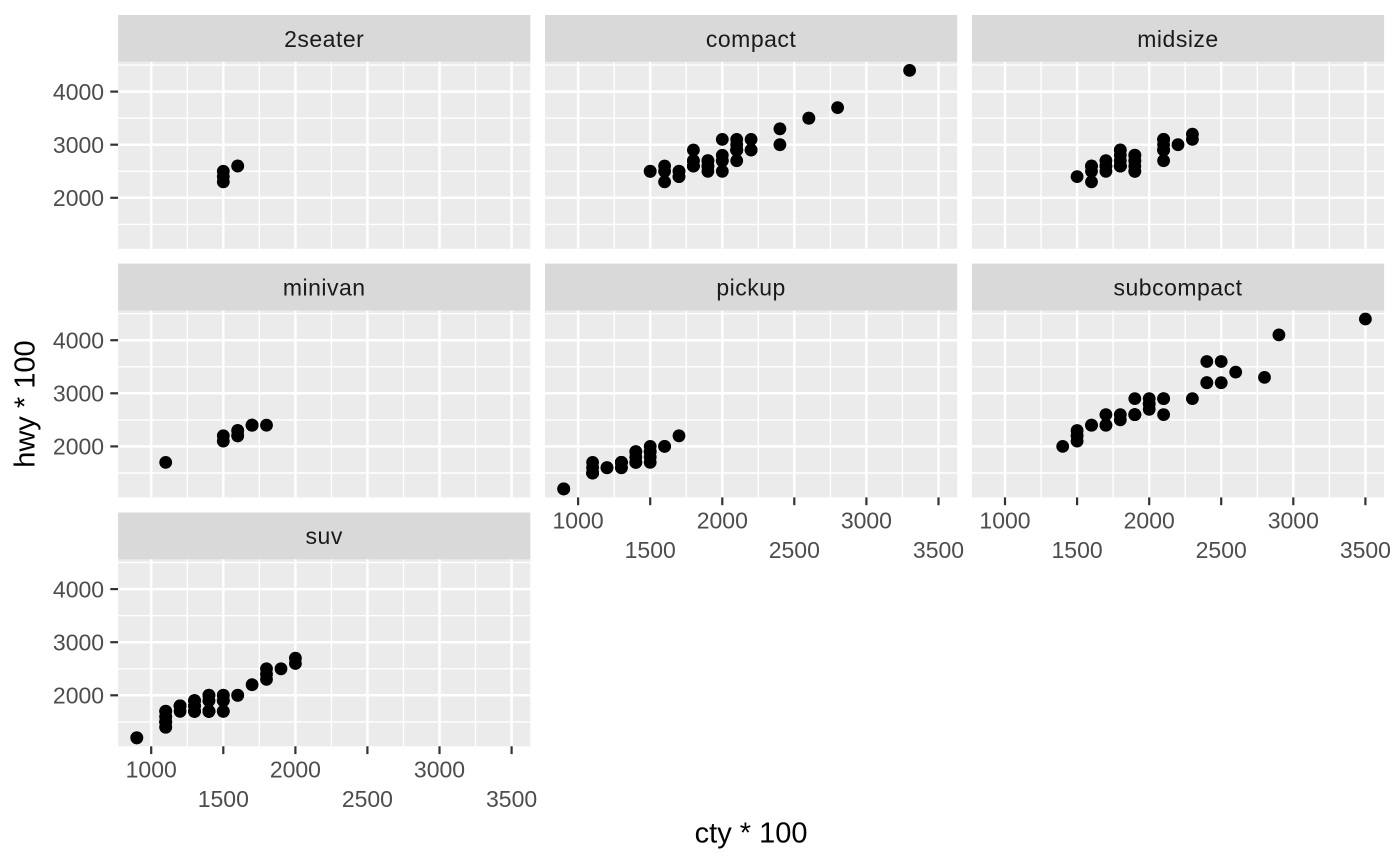 The image size is (1400, 866). I want to click on svg-text: cty * 100, so click(751, 834).